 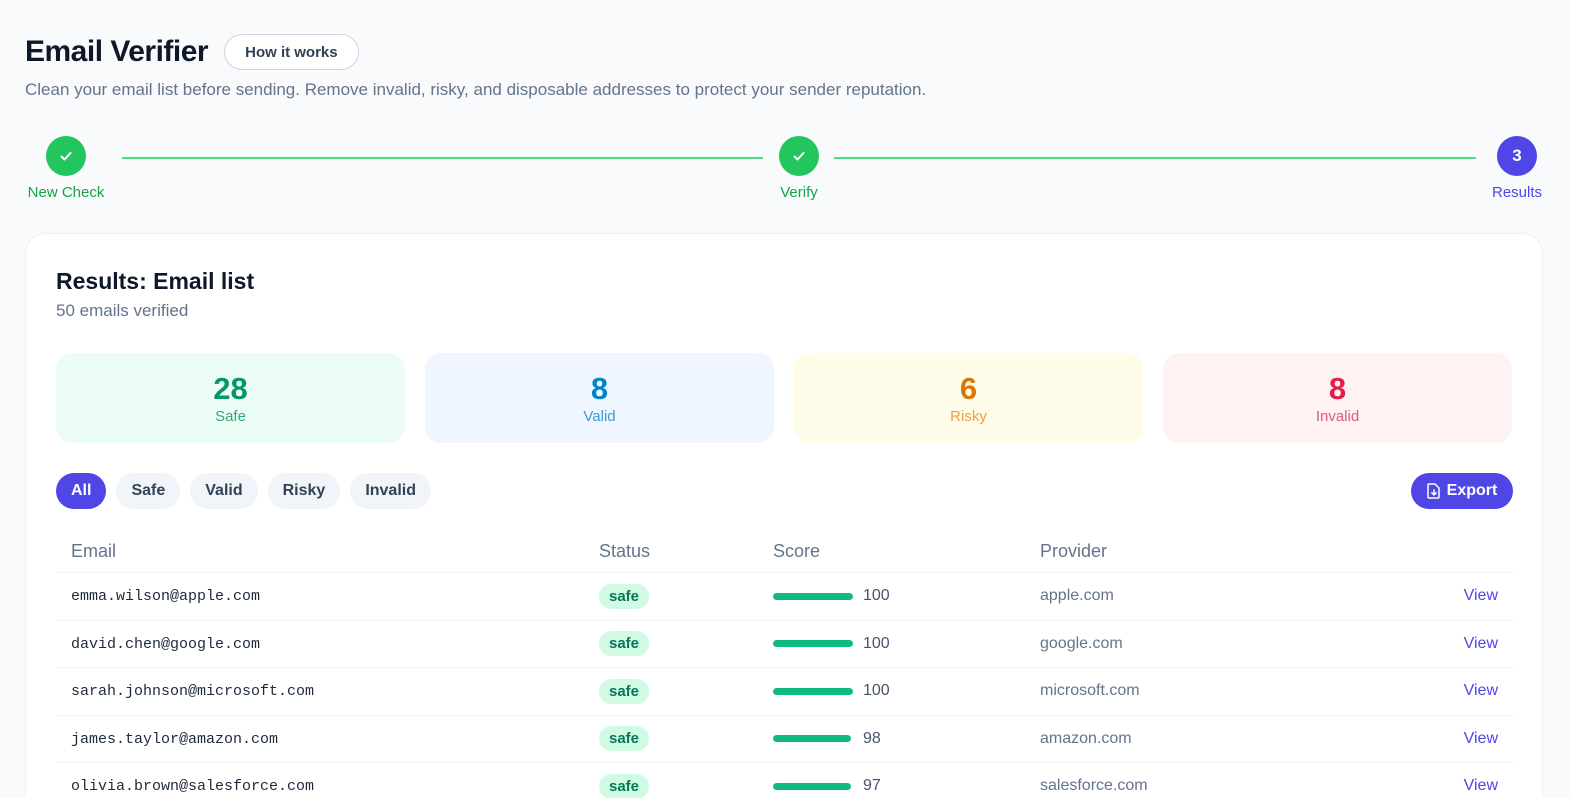 I want to click on email-address: olivia.brown@salesforce.com, so click(x=193, y=787).